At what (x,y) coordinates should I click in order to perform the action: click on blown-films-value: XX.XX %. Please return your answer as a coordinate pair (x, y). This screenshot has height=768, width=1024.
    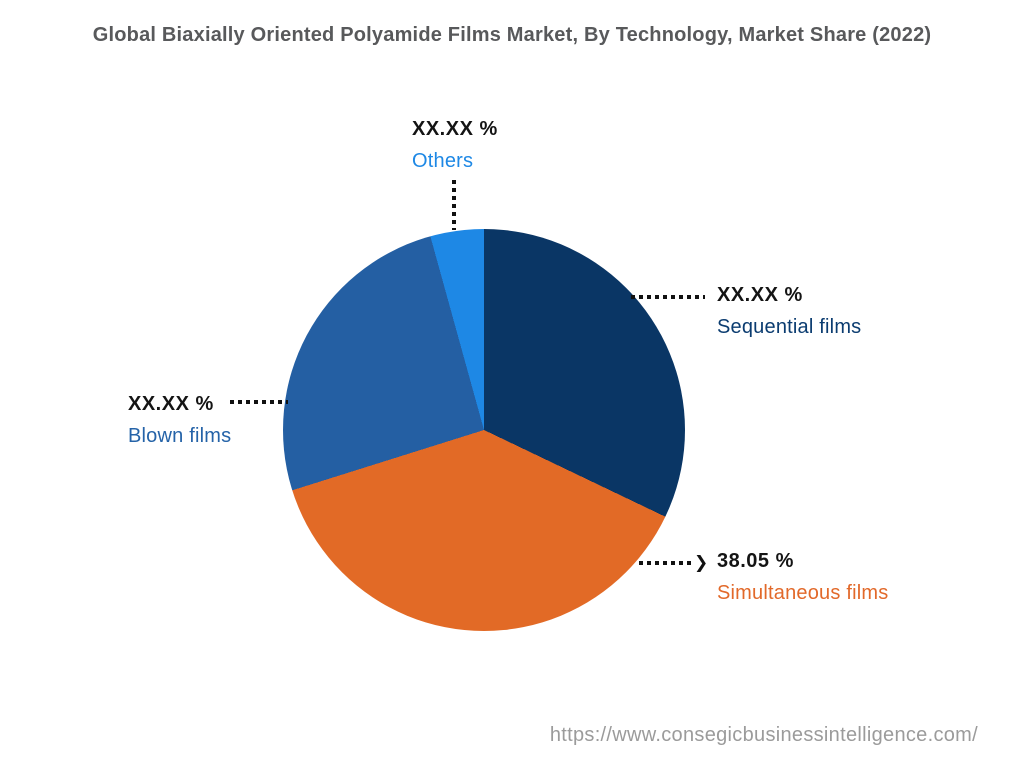
    Looking at the image, I should click on (171, 404).